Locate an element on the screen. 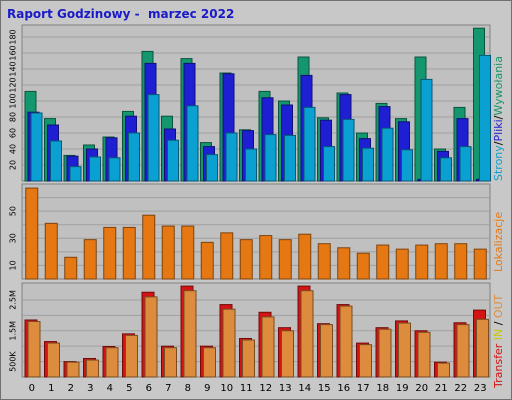  x-tick-label: 10 is located at coordinates (226, 388).